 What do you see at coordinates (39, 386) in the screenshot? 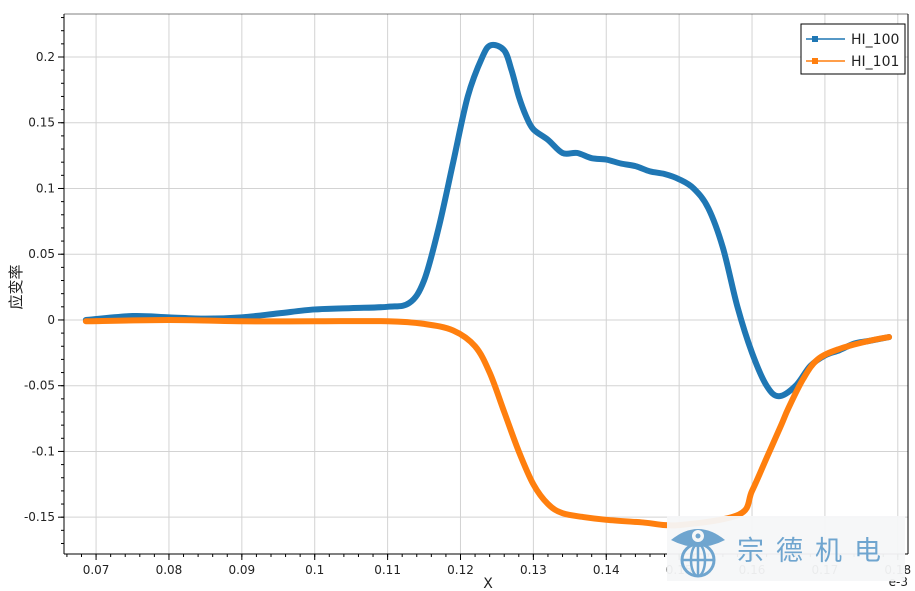
I see `y-tick-label: -0.05` at bounding box center [39, 386].